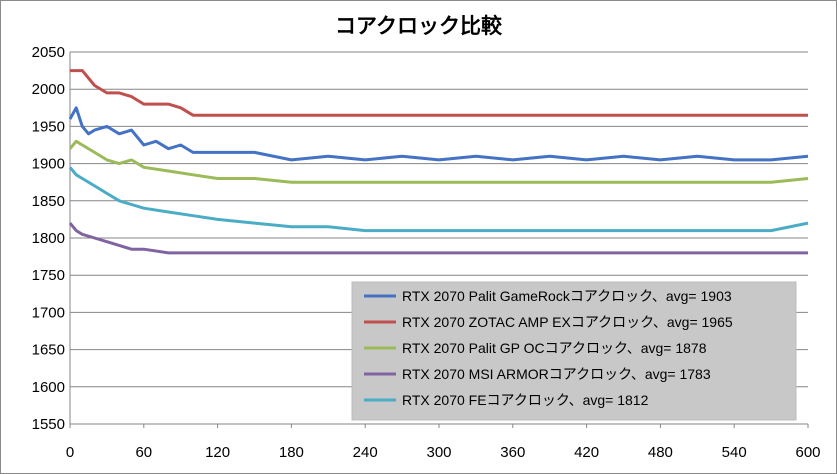  I want to click on x-tick-label: 0, so click(70, 452).